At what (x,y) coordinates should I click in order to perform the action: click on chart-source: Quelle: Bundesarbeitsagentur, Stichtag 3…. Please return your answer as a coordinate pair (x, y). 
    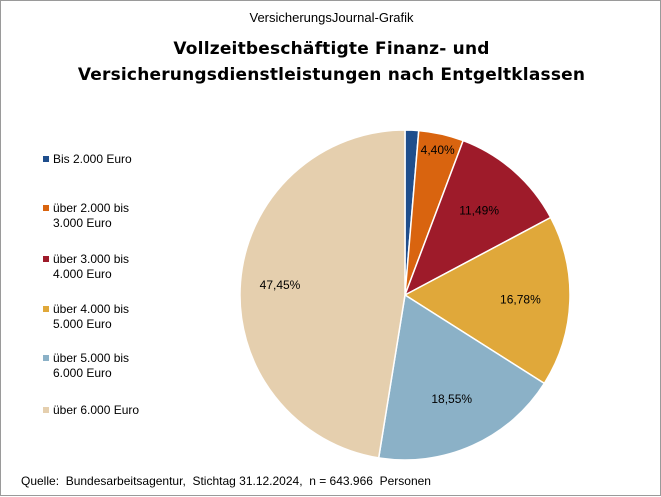
    Looking at the image, I should click on (226, 481).